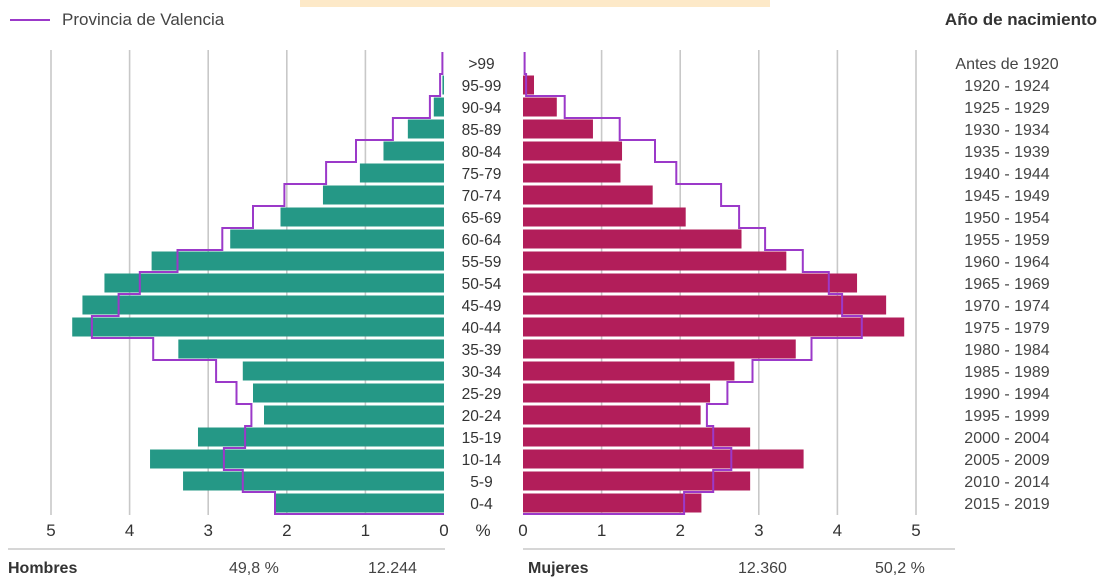 The width and height of the screenshot is (1100, 580). I want to click on top-tab-strip, so click(535, 3).